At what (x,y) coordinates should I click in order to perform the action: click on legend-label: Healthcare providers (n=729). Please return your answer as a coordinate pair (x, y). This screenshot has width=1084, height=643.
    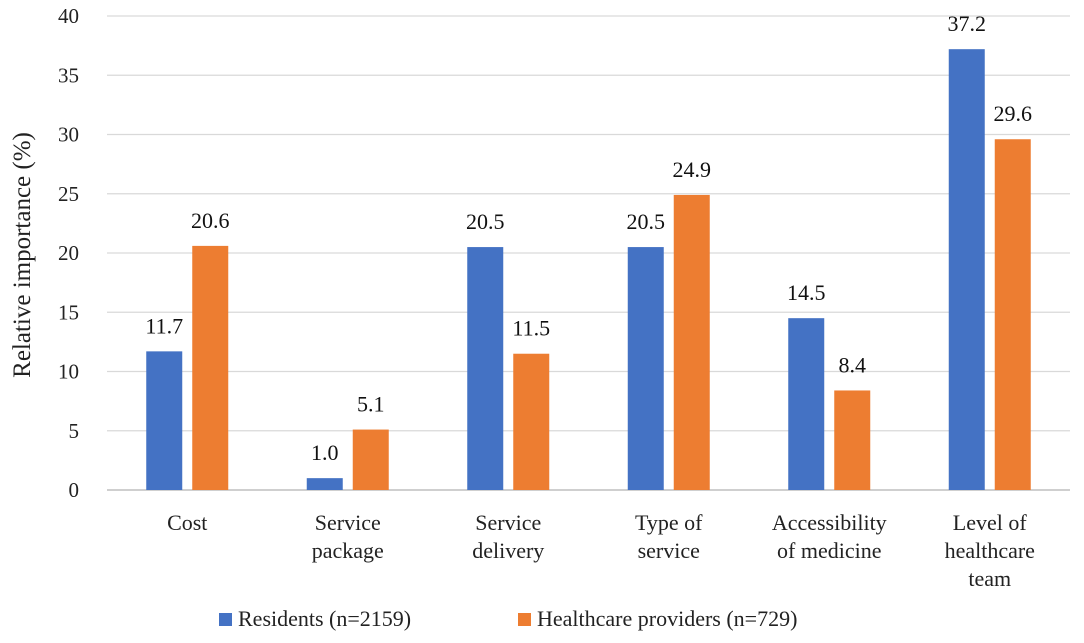
    Looking at the image, I should click on (667, 618).